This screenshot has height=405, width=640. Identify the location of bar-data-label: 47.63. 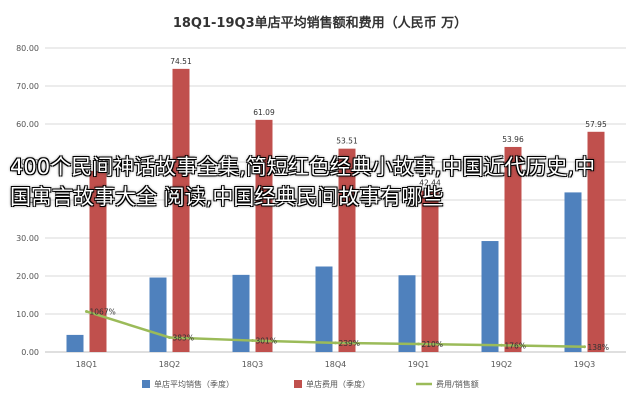
(98, 163).